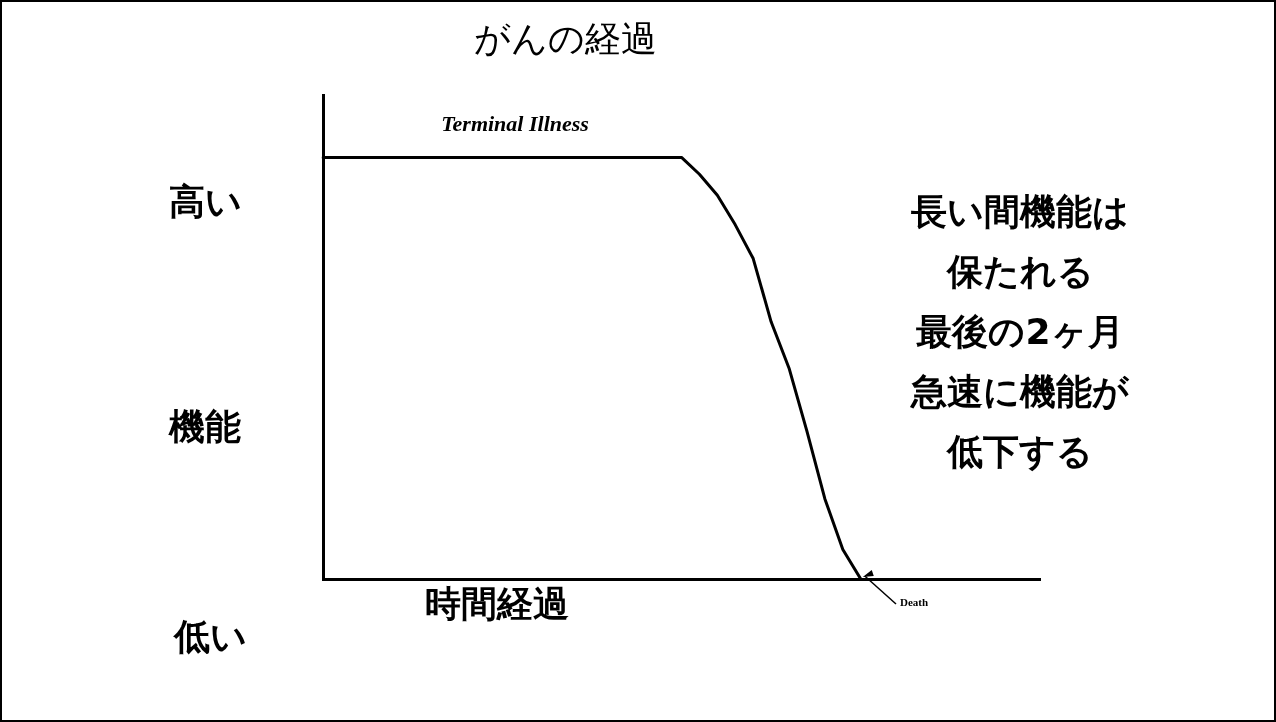 The height and width of the screenshot is (722, 1276). I want to click on annotation: 保たれる, so click(1019, 272).